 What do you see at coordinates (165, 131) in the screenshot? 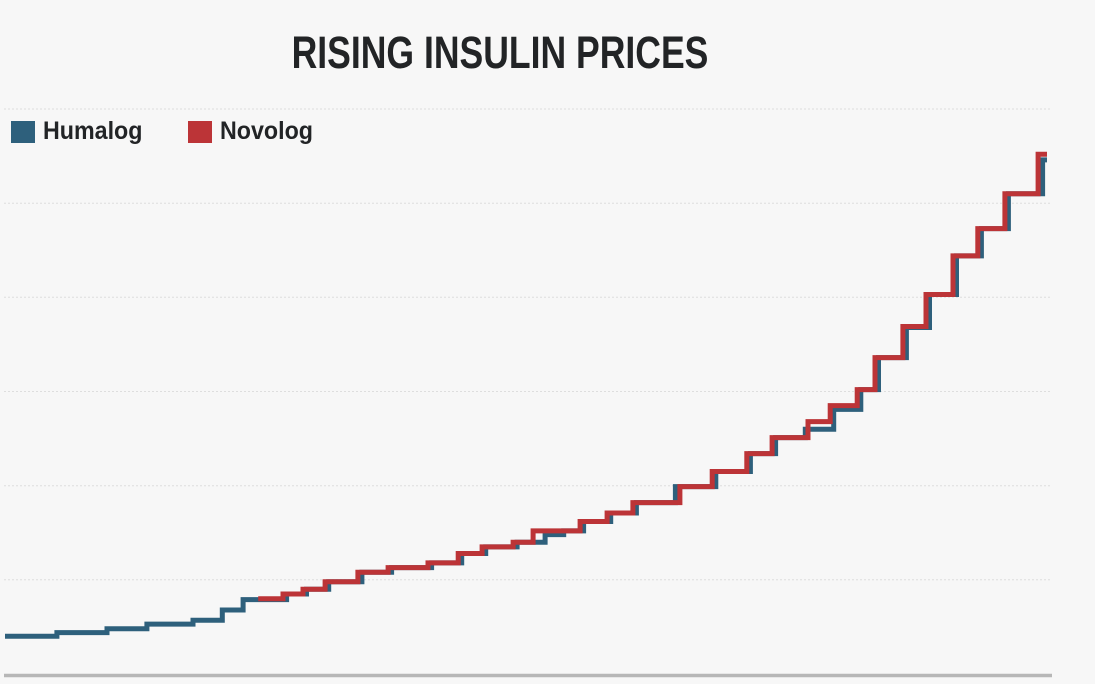
I see `legend: Humalog Novolog` at bounding box center [165, 131].